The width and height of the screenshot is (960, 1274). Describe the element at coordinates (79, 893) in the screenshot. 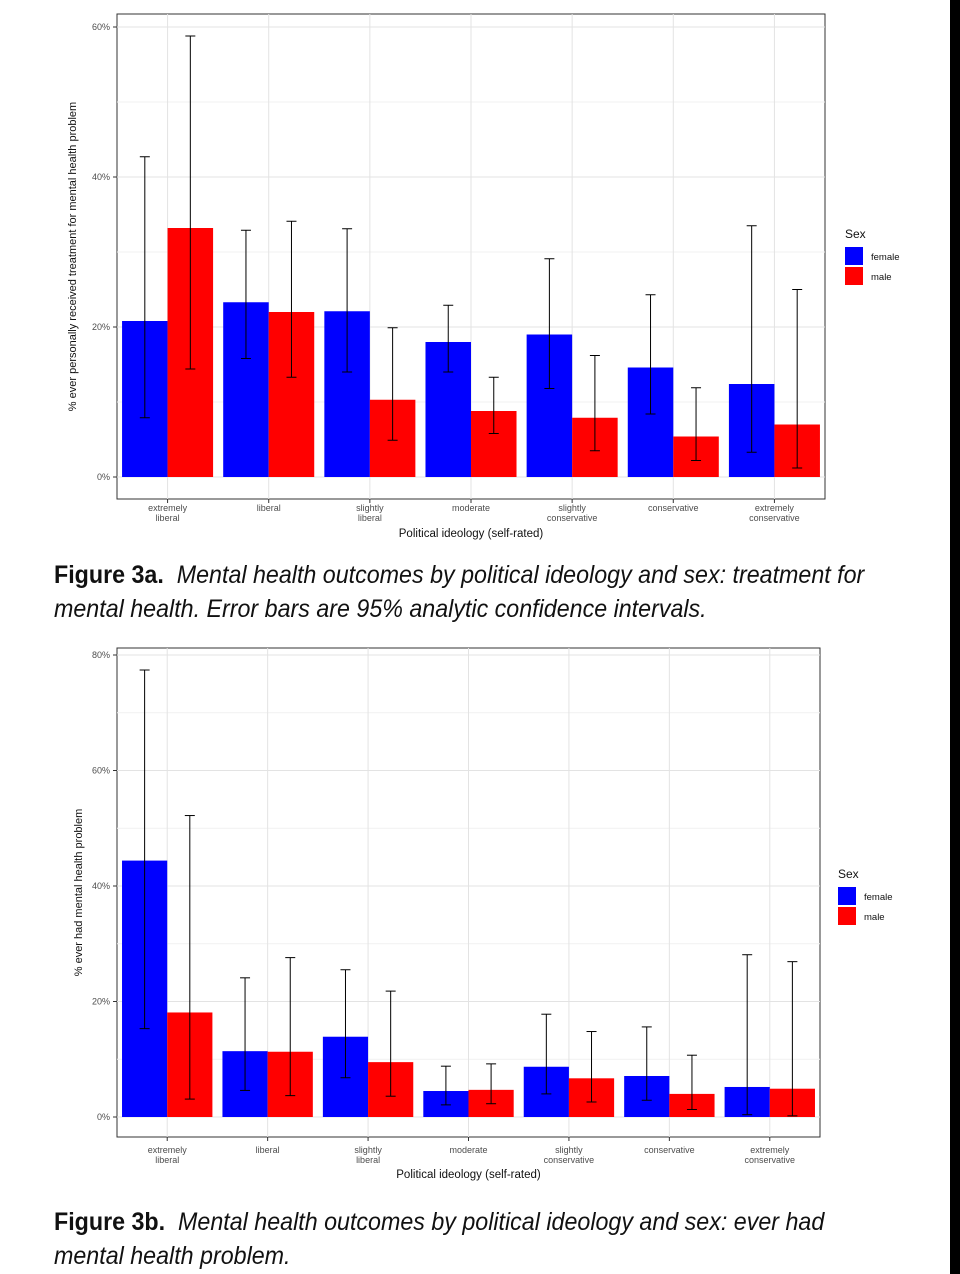

I see `y-axis-title: % ever had mental health problem` at that location.